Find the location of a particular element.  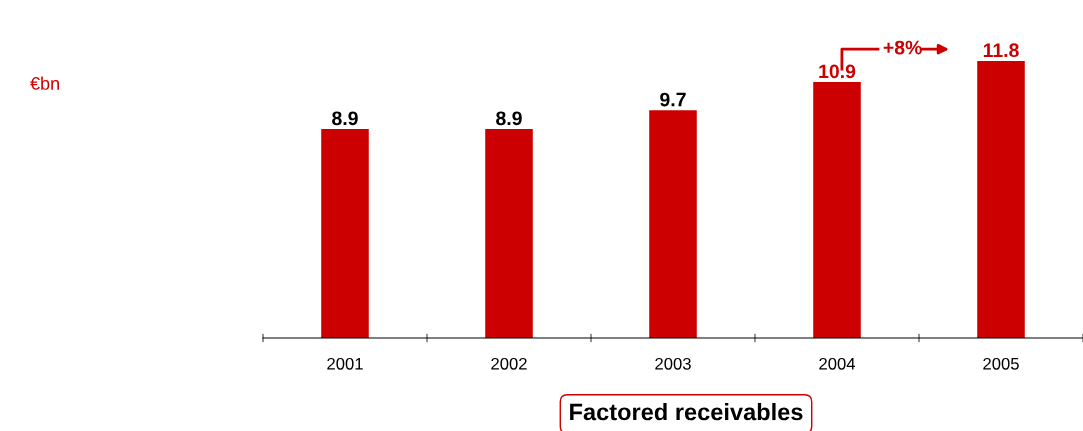

x-tick-label: 2002 is located at coordinates (509, 363).